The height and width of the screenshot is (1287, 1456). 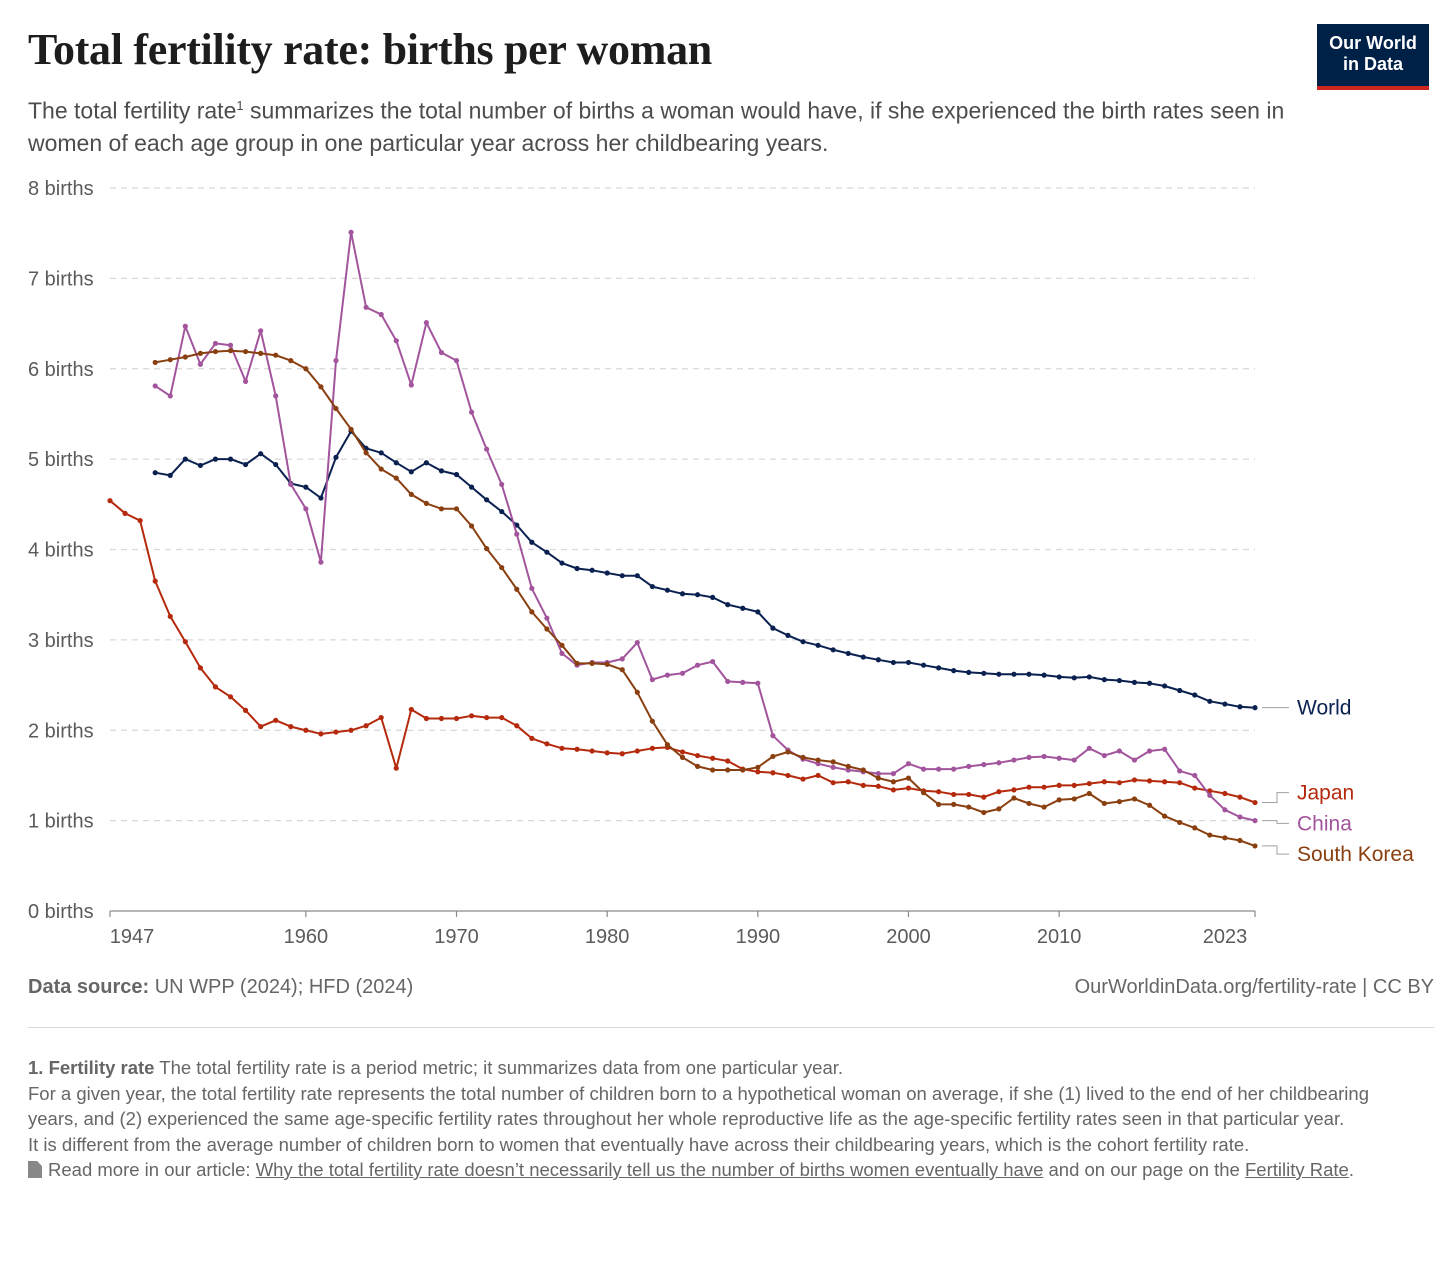 I want to click on china-label: China, so click(x=1324, y=823).